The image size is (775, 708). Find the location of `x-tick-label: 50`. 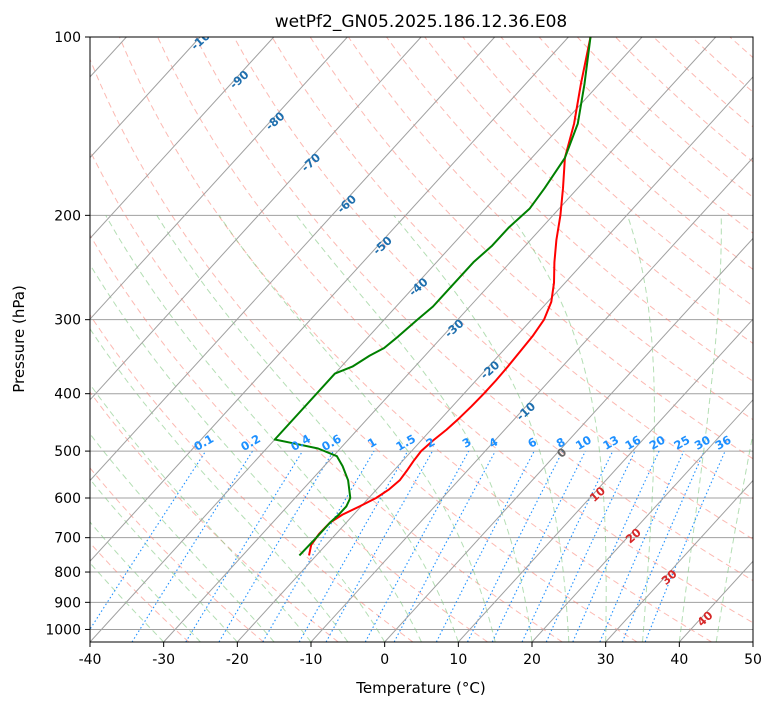

x-tick-label: 50 is located at coordinates (753, 660).